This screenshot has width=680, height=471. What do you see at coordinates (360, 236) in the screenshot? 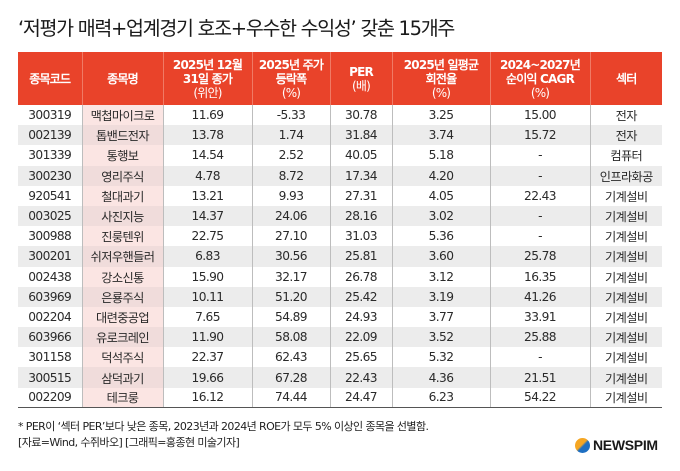
I see `cell-per: 31.03` at bounding box center [360, 236].